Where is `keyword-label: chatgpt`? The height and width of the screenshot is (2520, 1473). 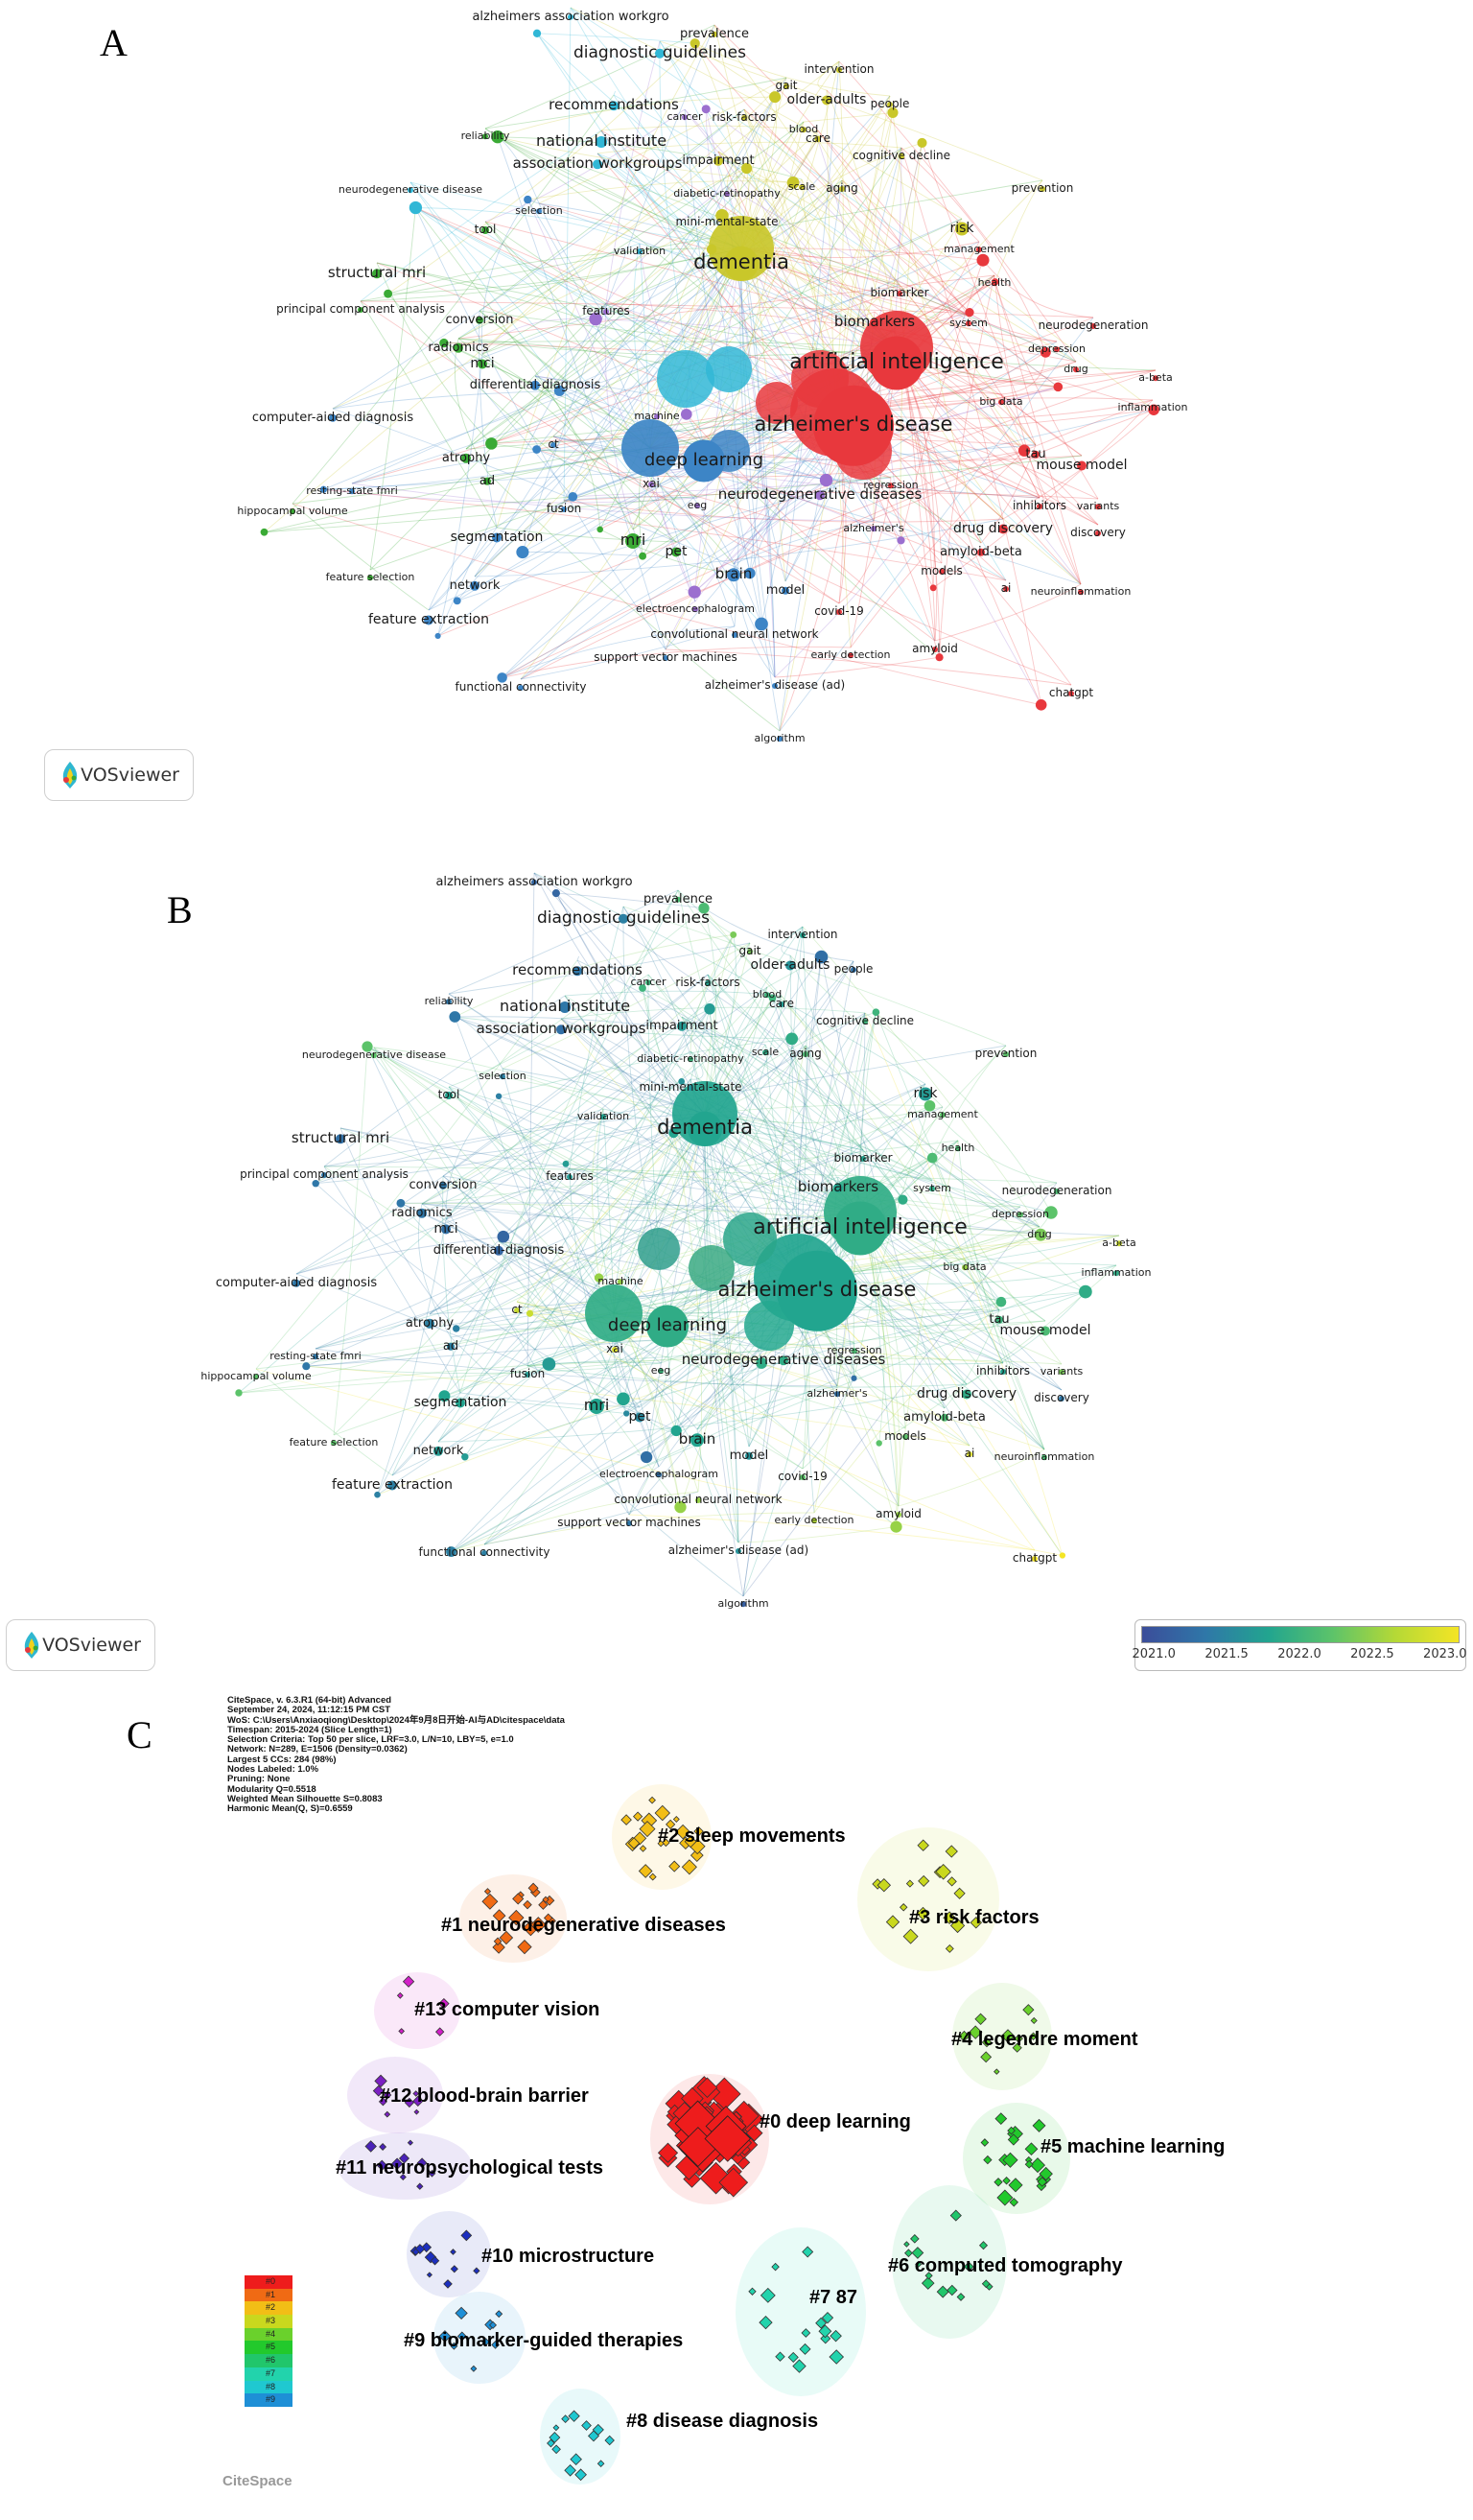 keyword-label: chatgpt is located at coordinates (1071, 692).